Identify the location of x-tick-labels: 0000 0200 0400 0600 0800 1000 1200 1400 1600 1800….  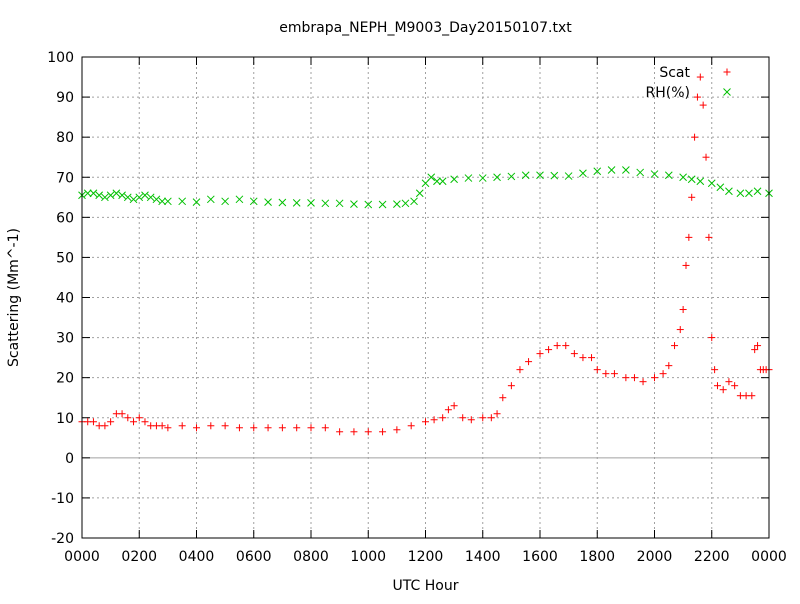
(425, 557).